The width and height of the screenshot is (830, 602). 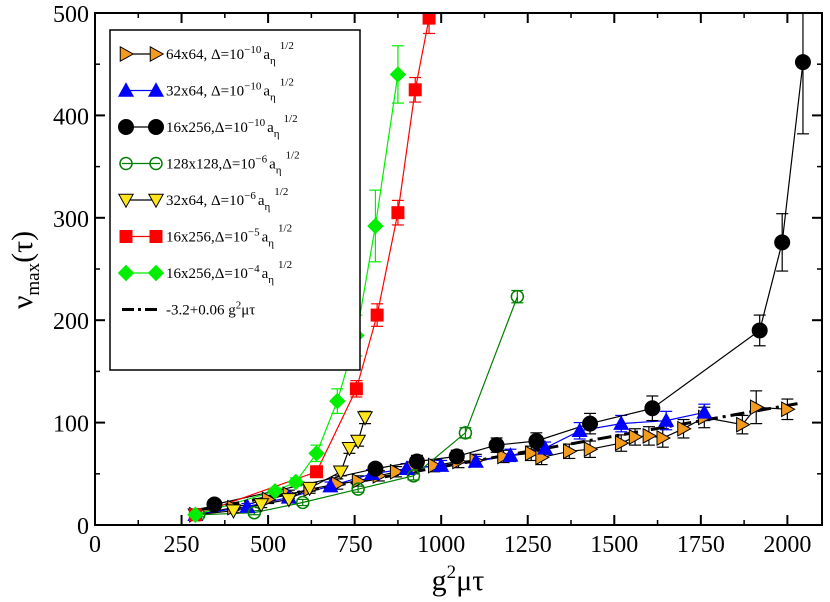 I want to click on legend-entry-6: 16x256,Δ=10−4 aη1/2, so click(x=204, y=272).